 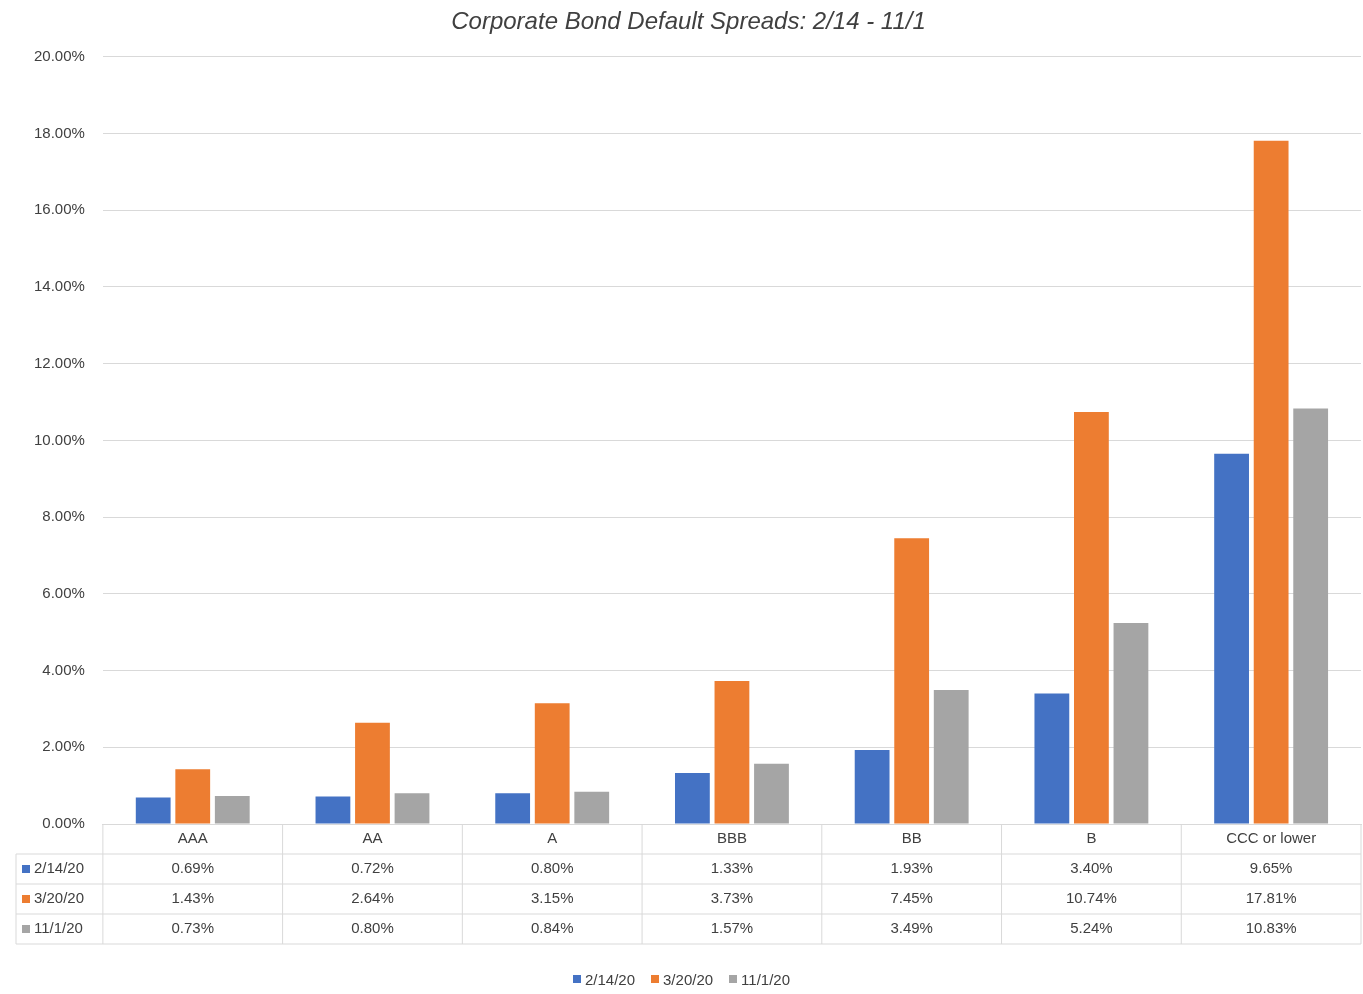 What do you see at coordinates (911, 928) in the screenshot?
I see `data-label: 3.49%` at bounding box center [911, 928].